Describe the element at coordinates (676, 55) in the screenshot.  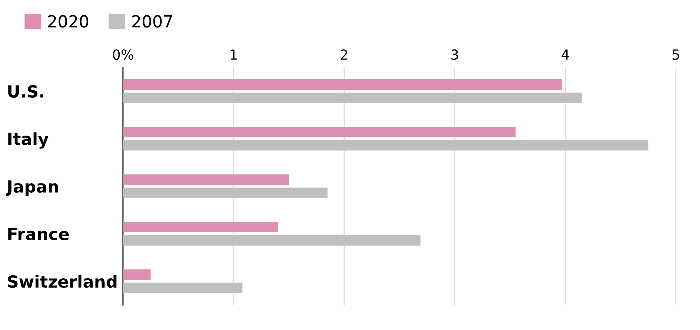
I see `x-tick-label: 5` at that location.